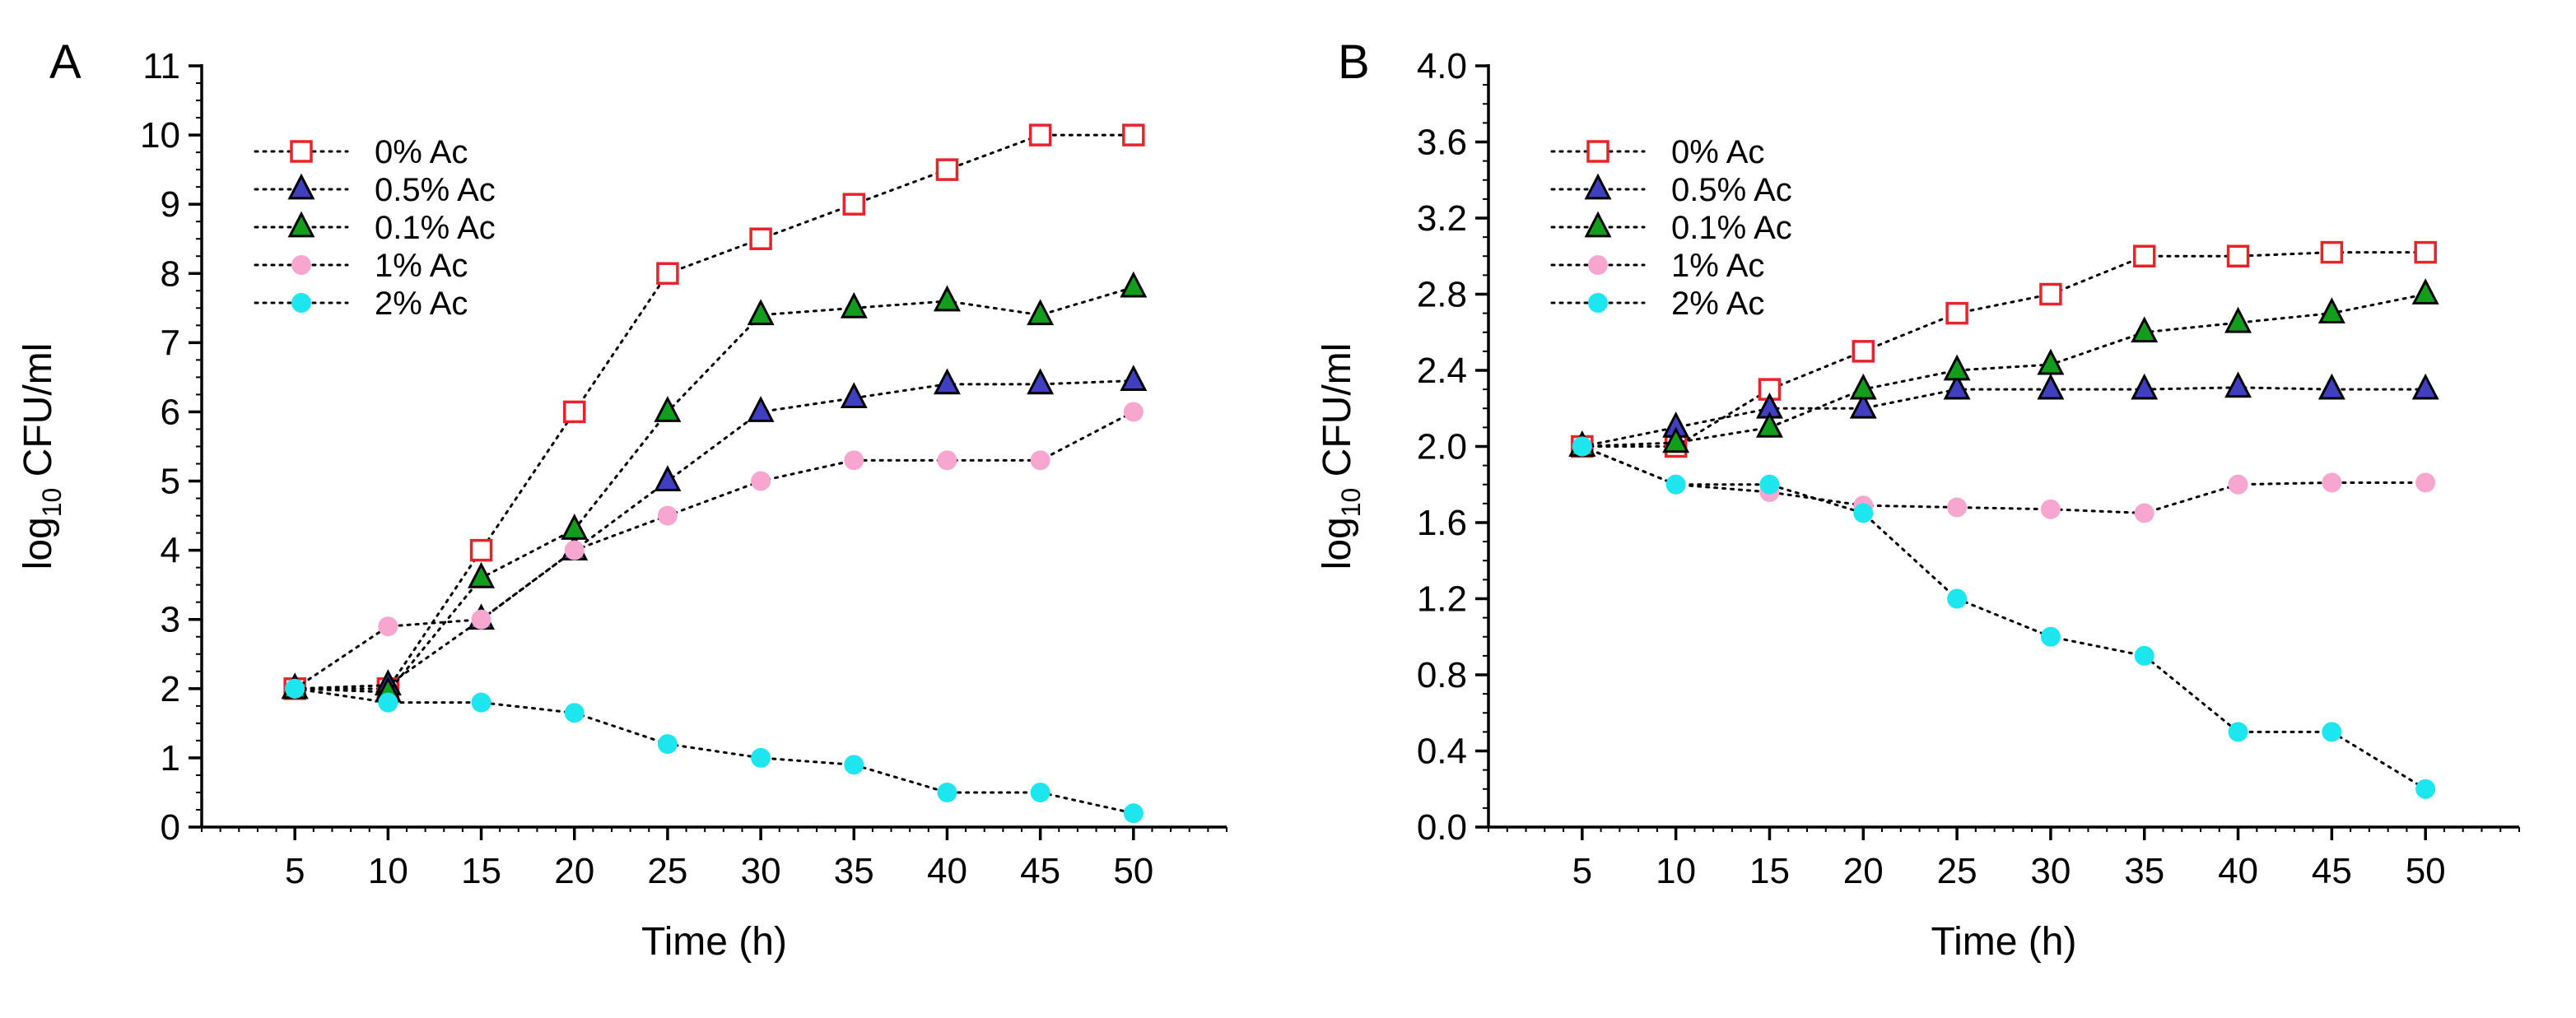 This screenshot has width=2576, height=1018. I want to click on y-axis-label-log: log, so click(1337, 543).